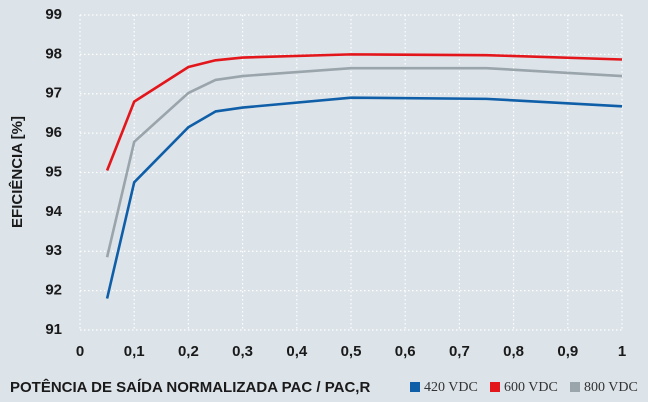 Image resolution: width=648 pixels, height=402 pixels. What do you see at coordinates (611, 387) in the screenshot?
I see `legend-label: 800 VDC` at bounding box center [611, 387].